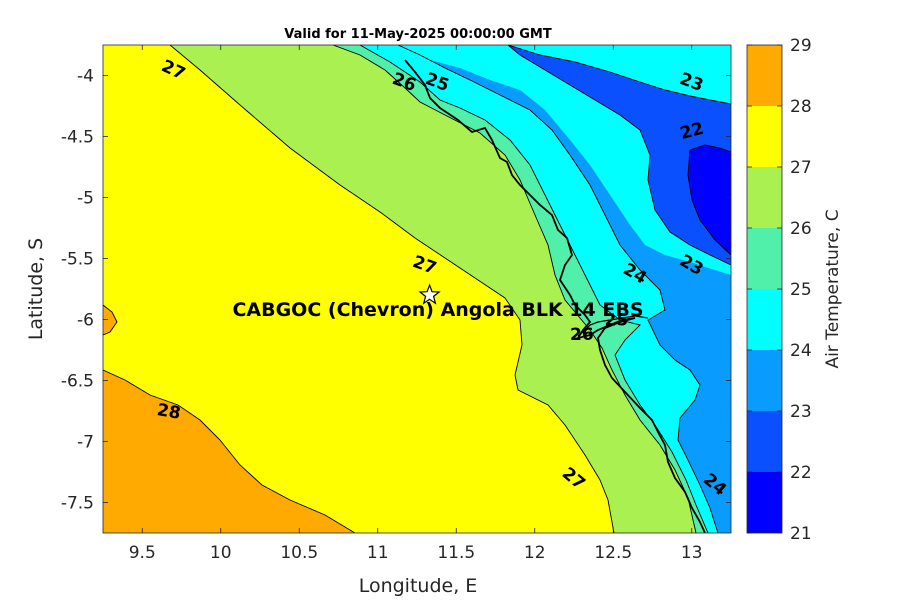 This screenshot has width=900, height=600. I want to click on x-tick-label: 12.5, so click(613, 553).